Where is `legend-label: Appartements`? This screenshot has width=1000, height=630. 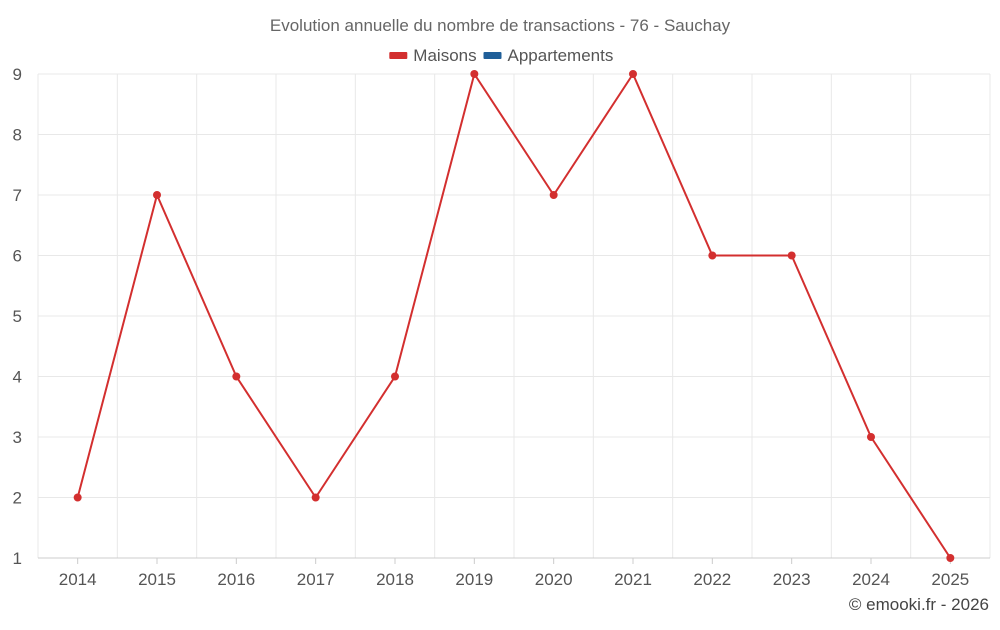
legend-label: Appartements is located at coordinates (561, 55).